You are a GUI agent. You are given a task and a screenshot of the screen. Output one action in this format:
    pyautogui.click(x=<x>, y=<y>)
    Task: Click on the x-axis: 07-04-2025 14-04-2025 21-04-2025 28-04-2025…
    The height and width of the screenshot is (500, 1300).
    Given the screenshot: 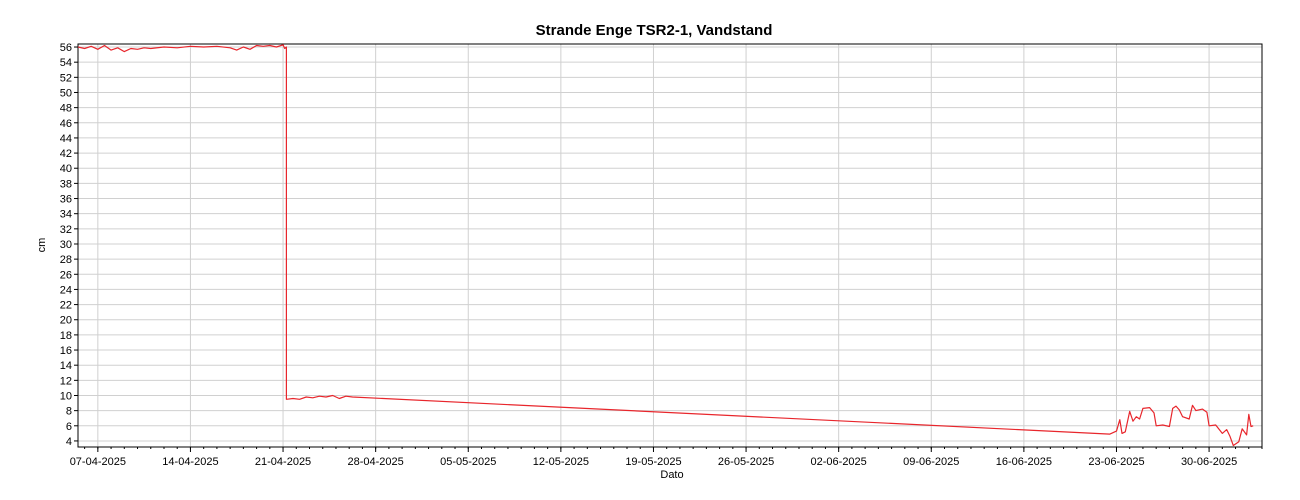 What is the action you would take?
    pyautogui.click(x=666, y=457)
    